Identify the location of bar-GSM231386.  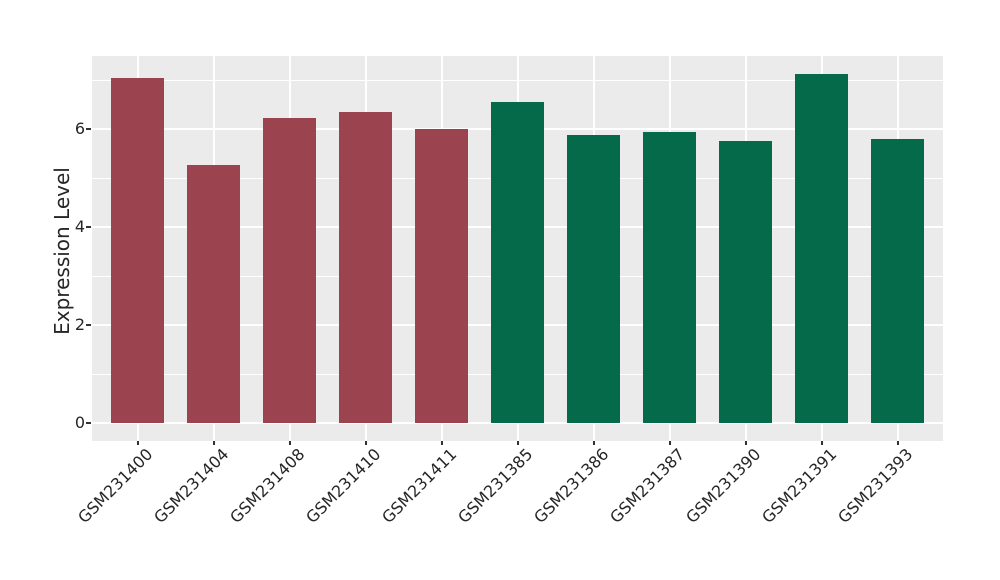
(594, 279).